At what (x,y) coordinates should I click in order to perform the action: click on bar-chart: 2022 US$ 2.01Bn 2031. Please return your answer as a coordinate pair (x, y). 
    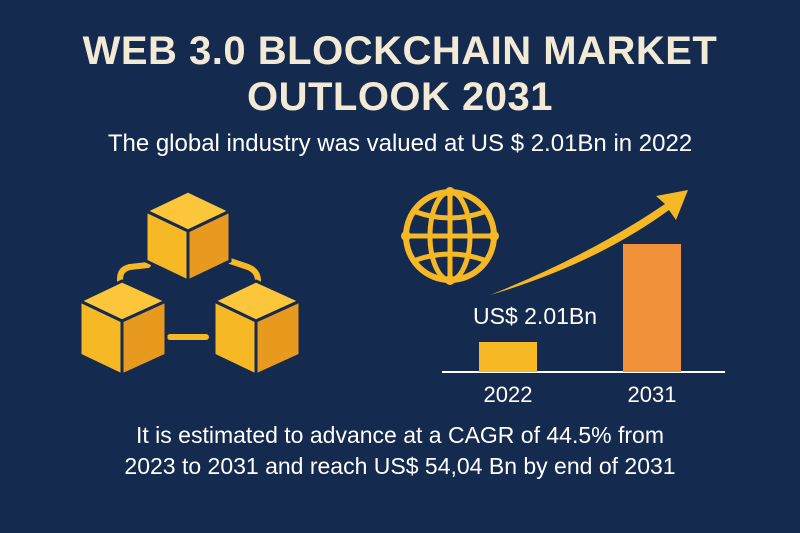
    Looking at the image, I should click on (583, 298).